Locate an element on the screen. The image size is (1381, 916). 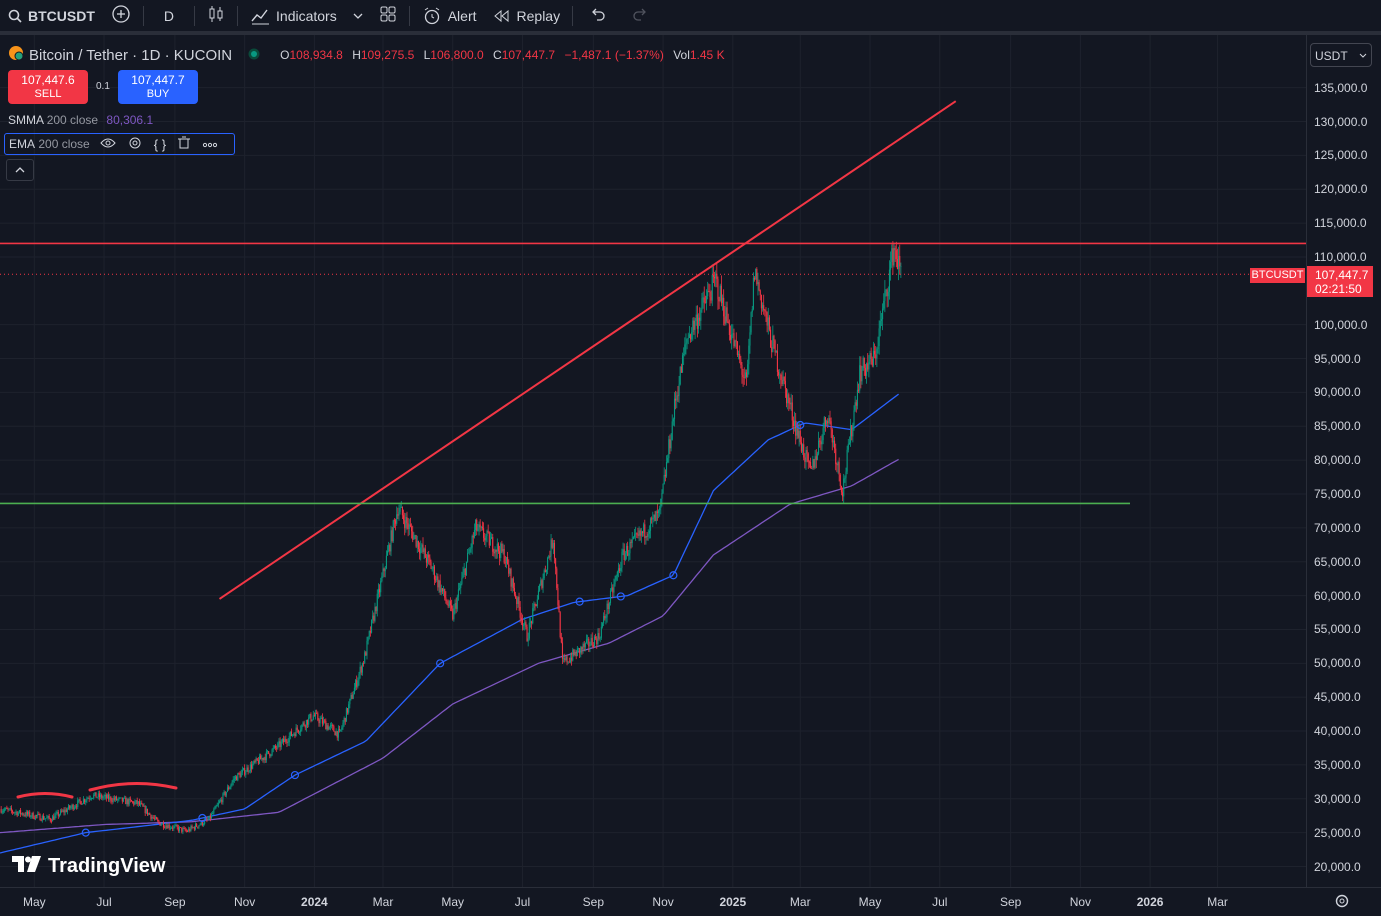
undo-button is located at coordinates (598, 15).